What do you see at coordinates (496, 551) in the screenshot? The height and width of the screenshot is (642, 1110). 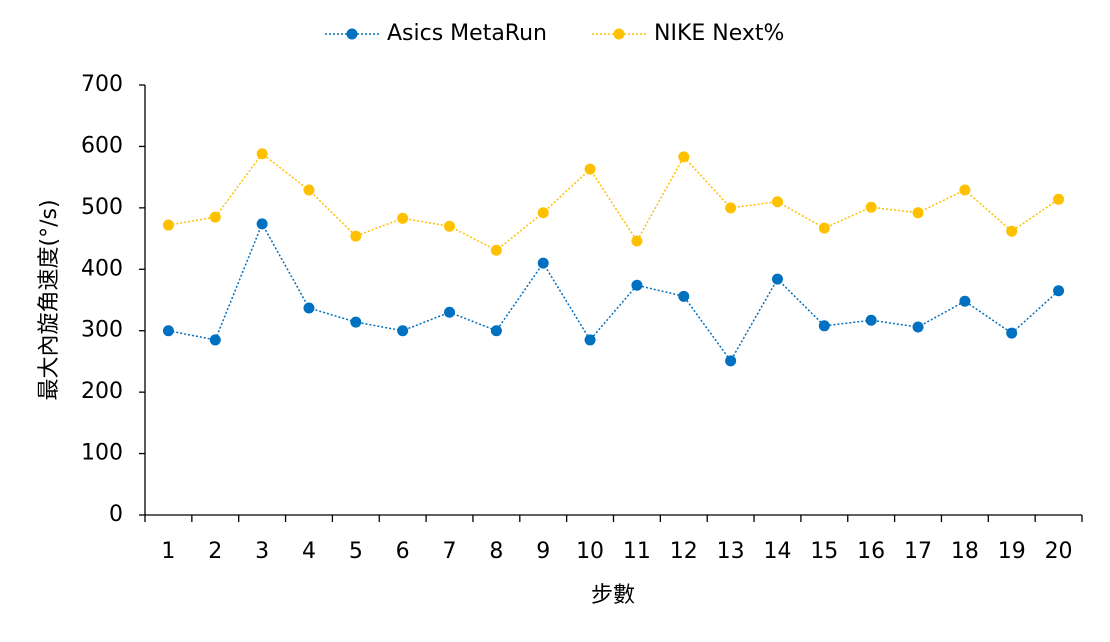 I see `x-tick-label: 8` at bounding box center [496, 551].